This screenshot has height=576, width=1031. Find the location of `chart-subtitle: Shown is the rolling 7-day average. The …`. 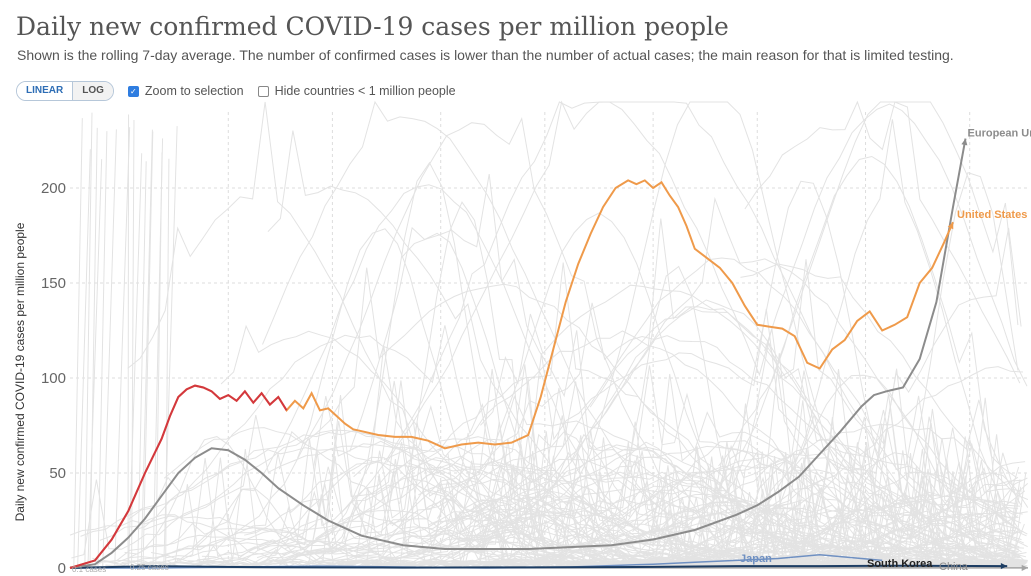

chart-subtitle: Shown is the rolling 7-day average. The … is located at coordinates (485, 55).